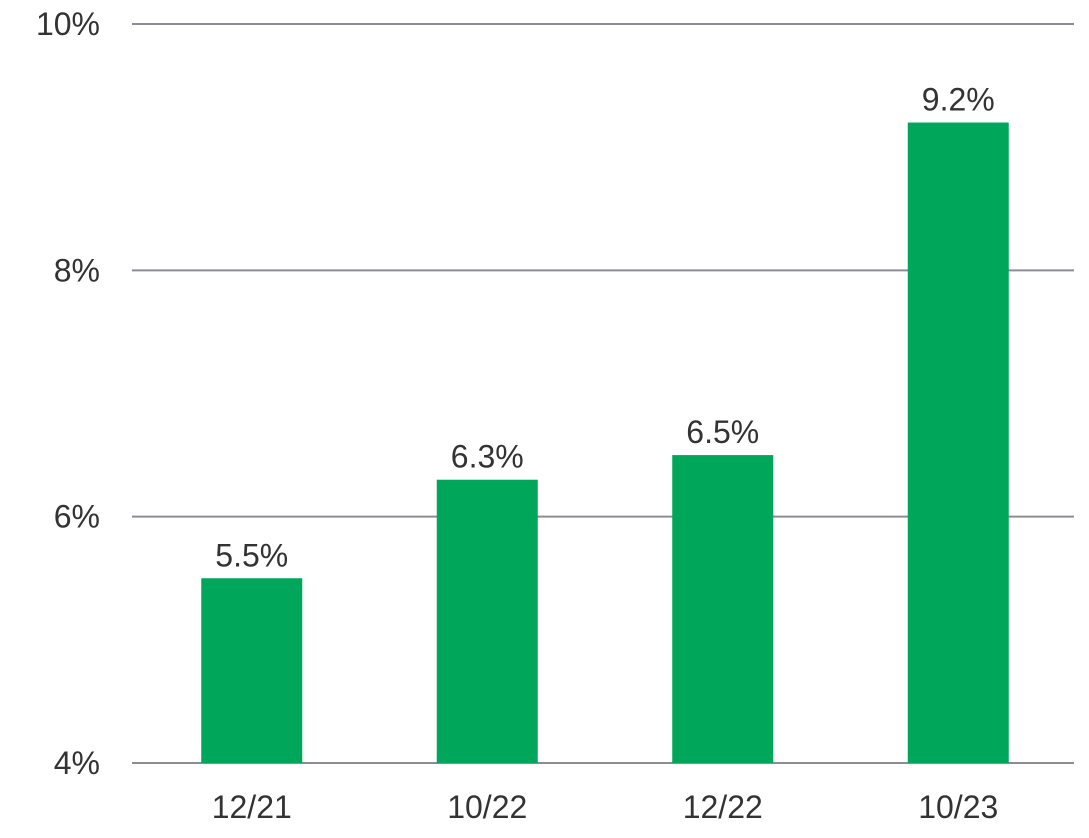 The image size is (1089, 838). I want to click on y-tick-label: 6%, so click(77, 517).